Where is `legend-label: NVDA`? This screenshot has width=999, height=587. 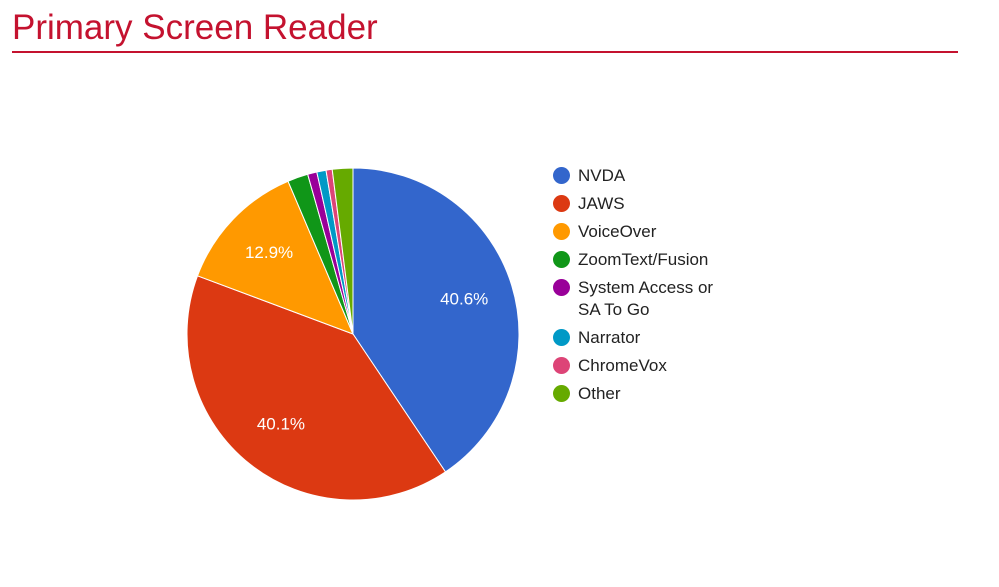 legend-label: NVDA is located at coordinates (602, 175).